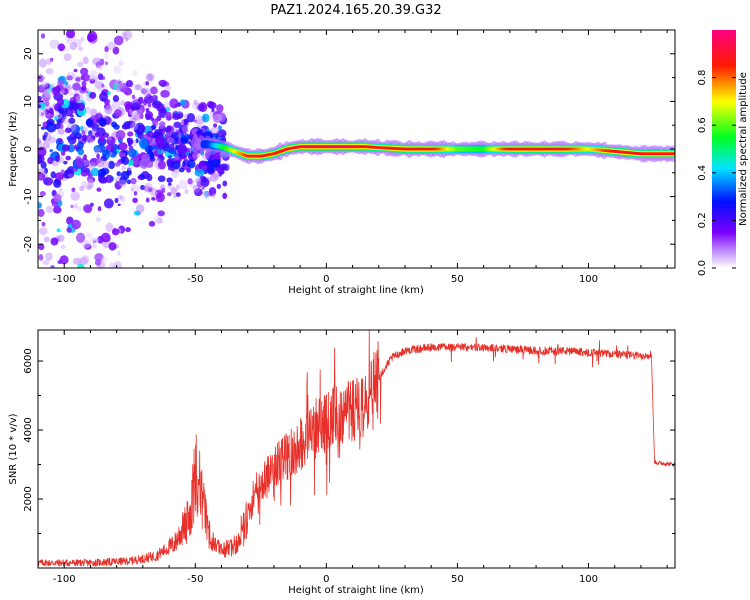 This screenshot has height=600, width=750. I want to click on x-tick-label: 0, so click(326, 579).